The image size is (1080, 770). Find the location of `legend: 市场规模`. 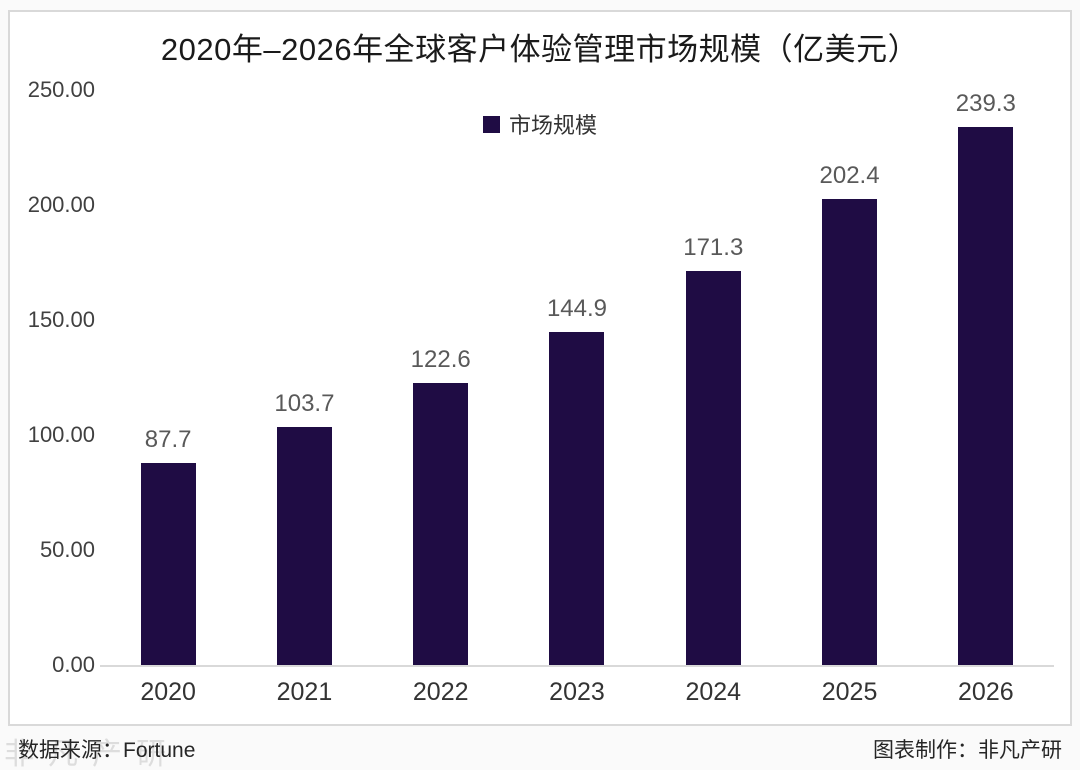

legend: 市场规模 is located at coordinates (540, 124).